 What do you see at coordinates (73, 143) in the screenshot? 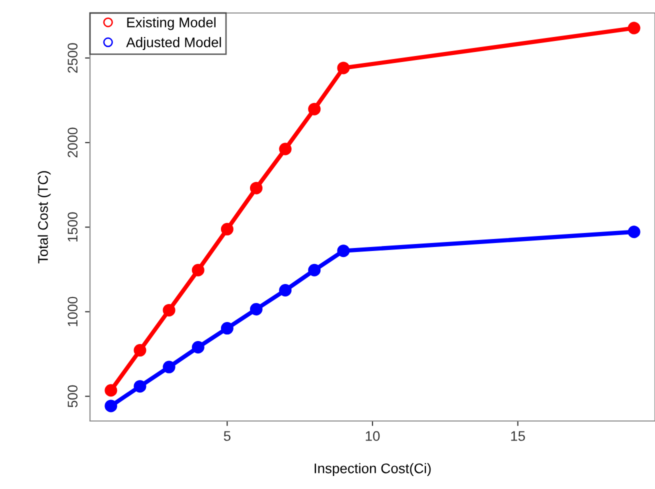
I see `y-tick-label: 2000` at bounding box center [73, 143].